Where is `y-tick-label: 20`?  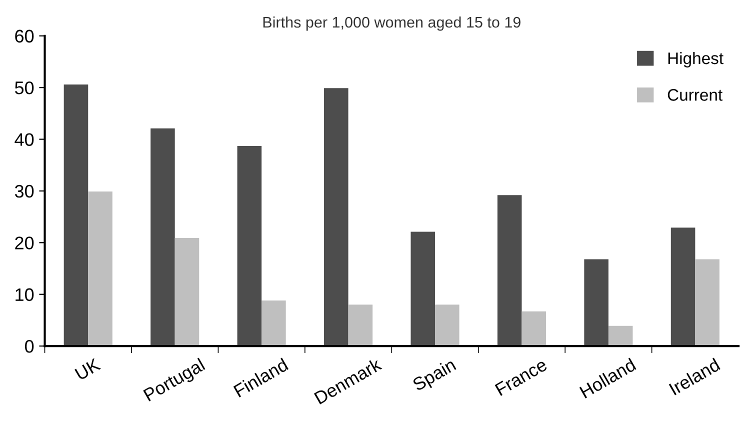
y-tick-label: 20 is located at coordinates (24, 243).